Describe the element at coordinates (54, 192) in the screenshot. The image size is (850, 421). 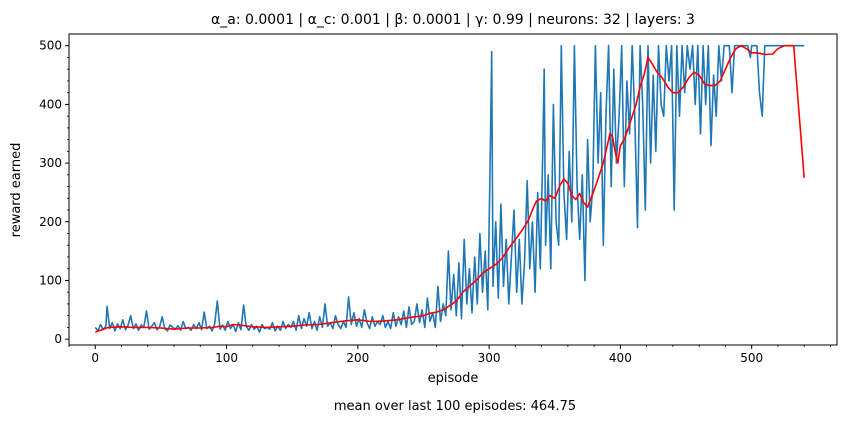
I see `y-axis: 0 100 200 300 400 500` at that location.